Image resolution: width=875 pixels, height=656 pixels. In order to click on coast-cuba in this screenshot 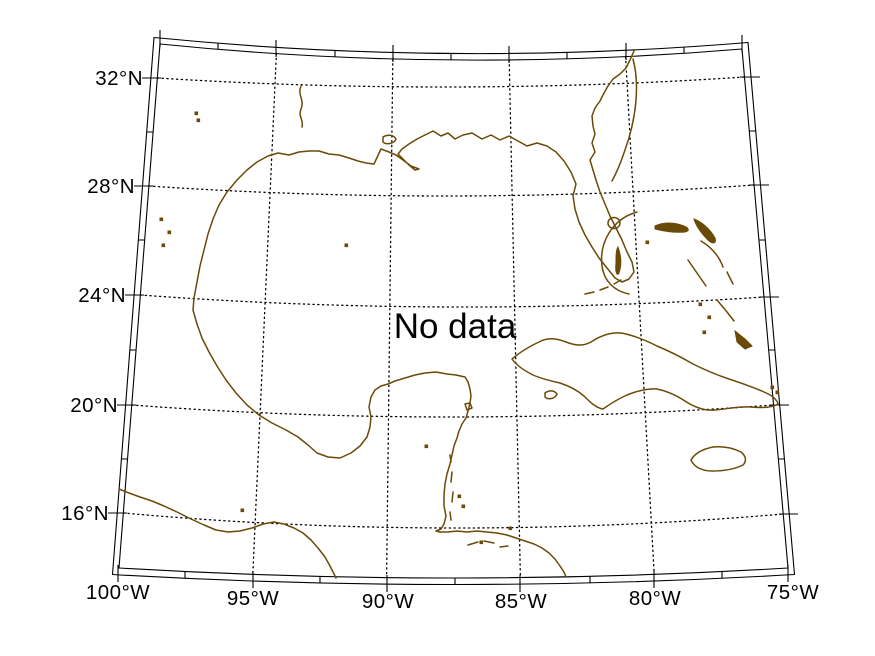, I will do `click(645, 371)`.